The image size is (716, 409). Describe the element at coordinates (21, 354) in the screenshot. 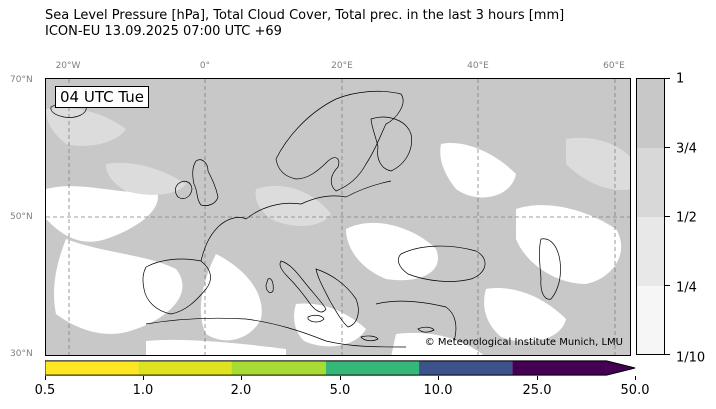

I see `lat-label-30n: 30°N` at that location.